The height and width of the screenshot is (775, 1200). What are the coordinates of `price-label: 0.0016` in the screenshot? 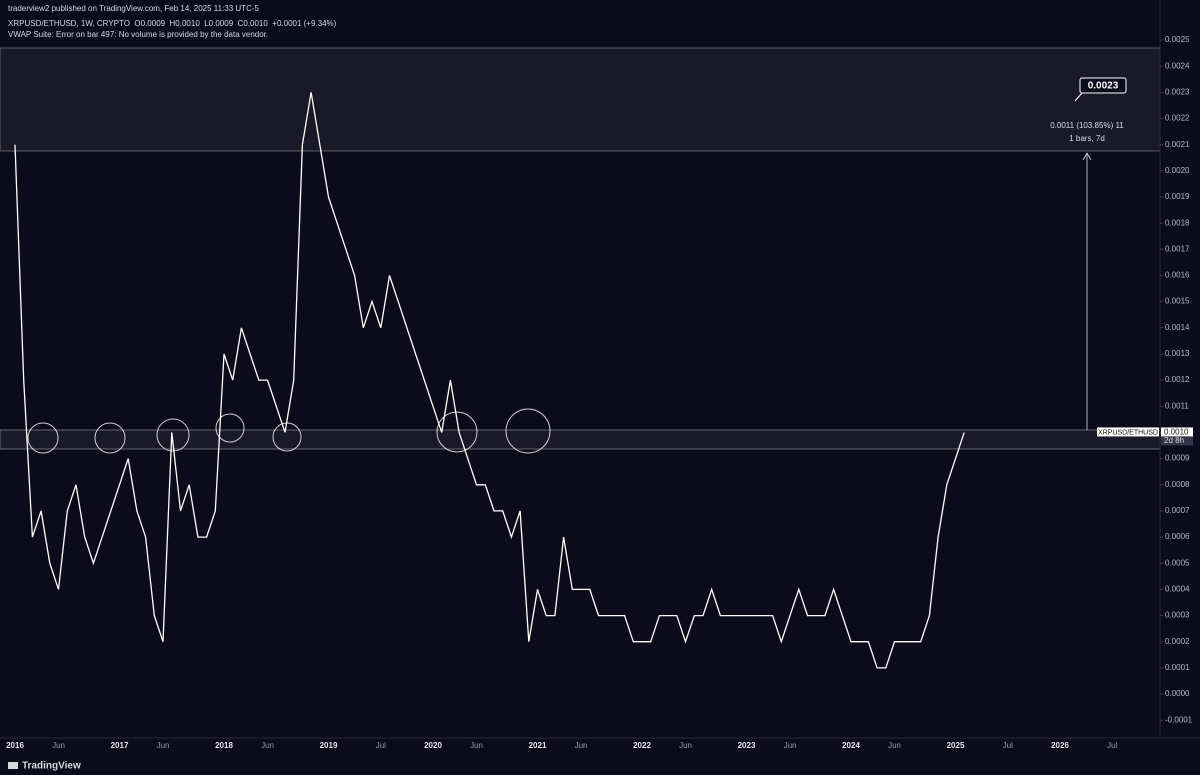 It's located at (1177, 275).